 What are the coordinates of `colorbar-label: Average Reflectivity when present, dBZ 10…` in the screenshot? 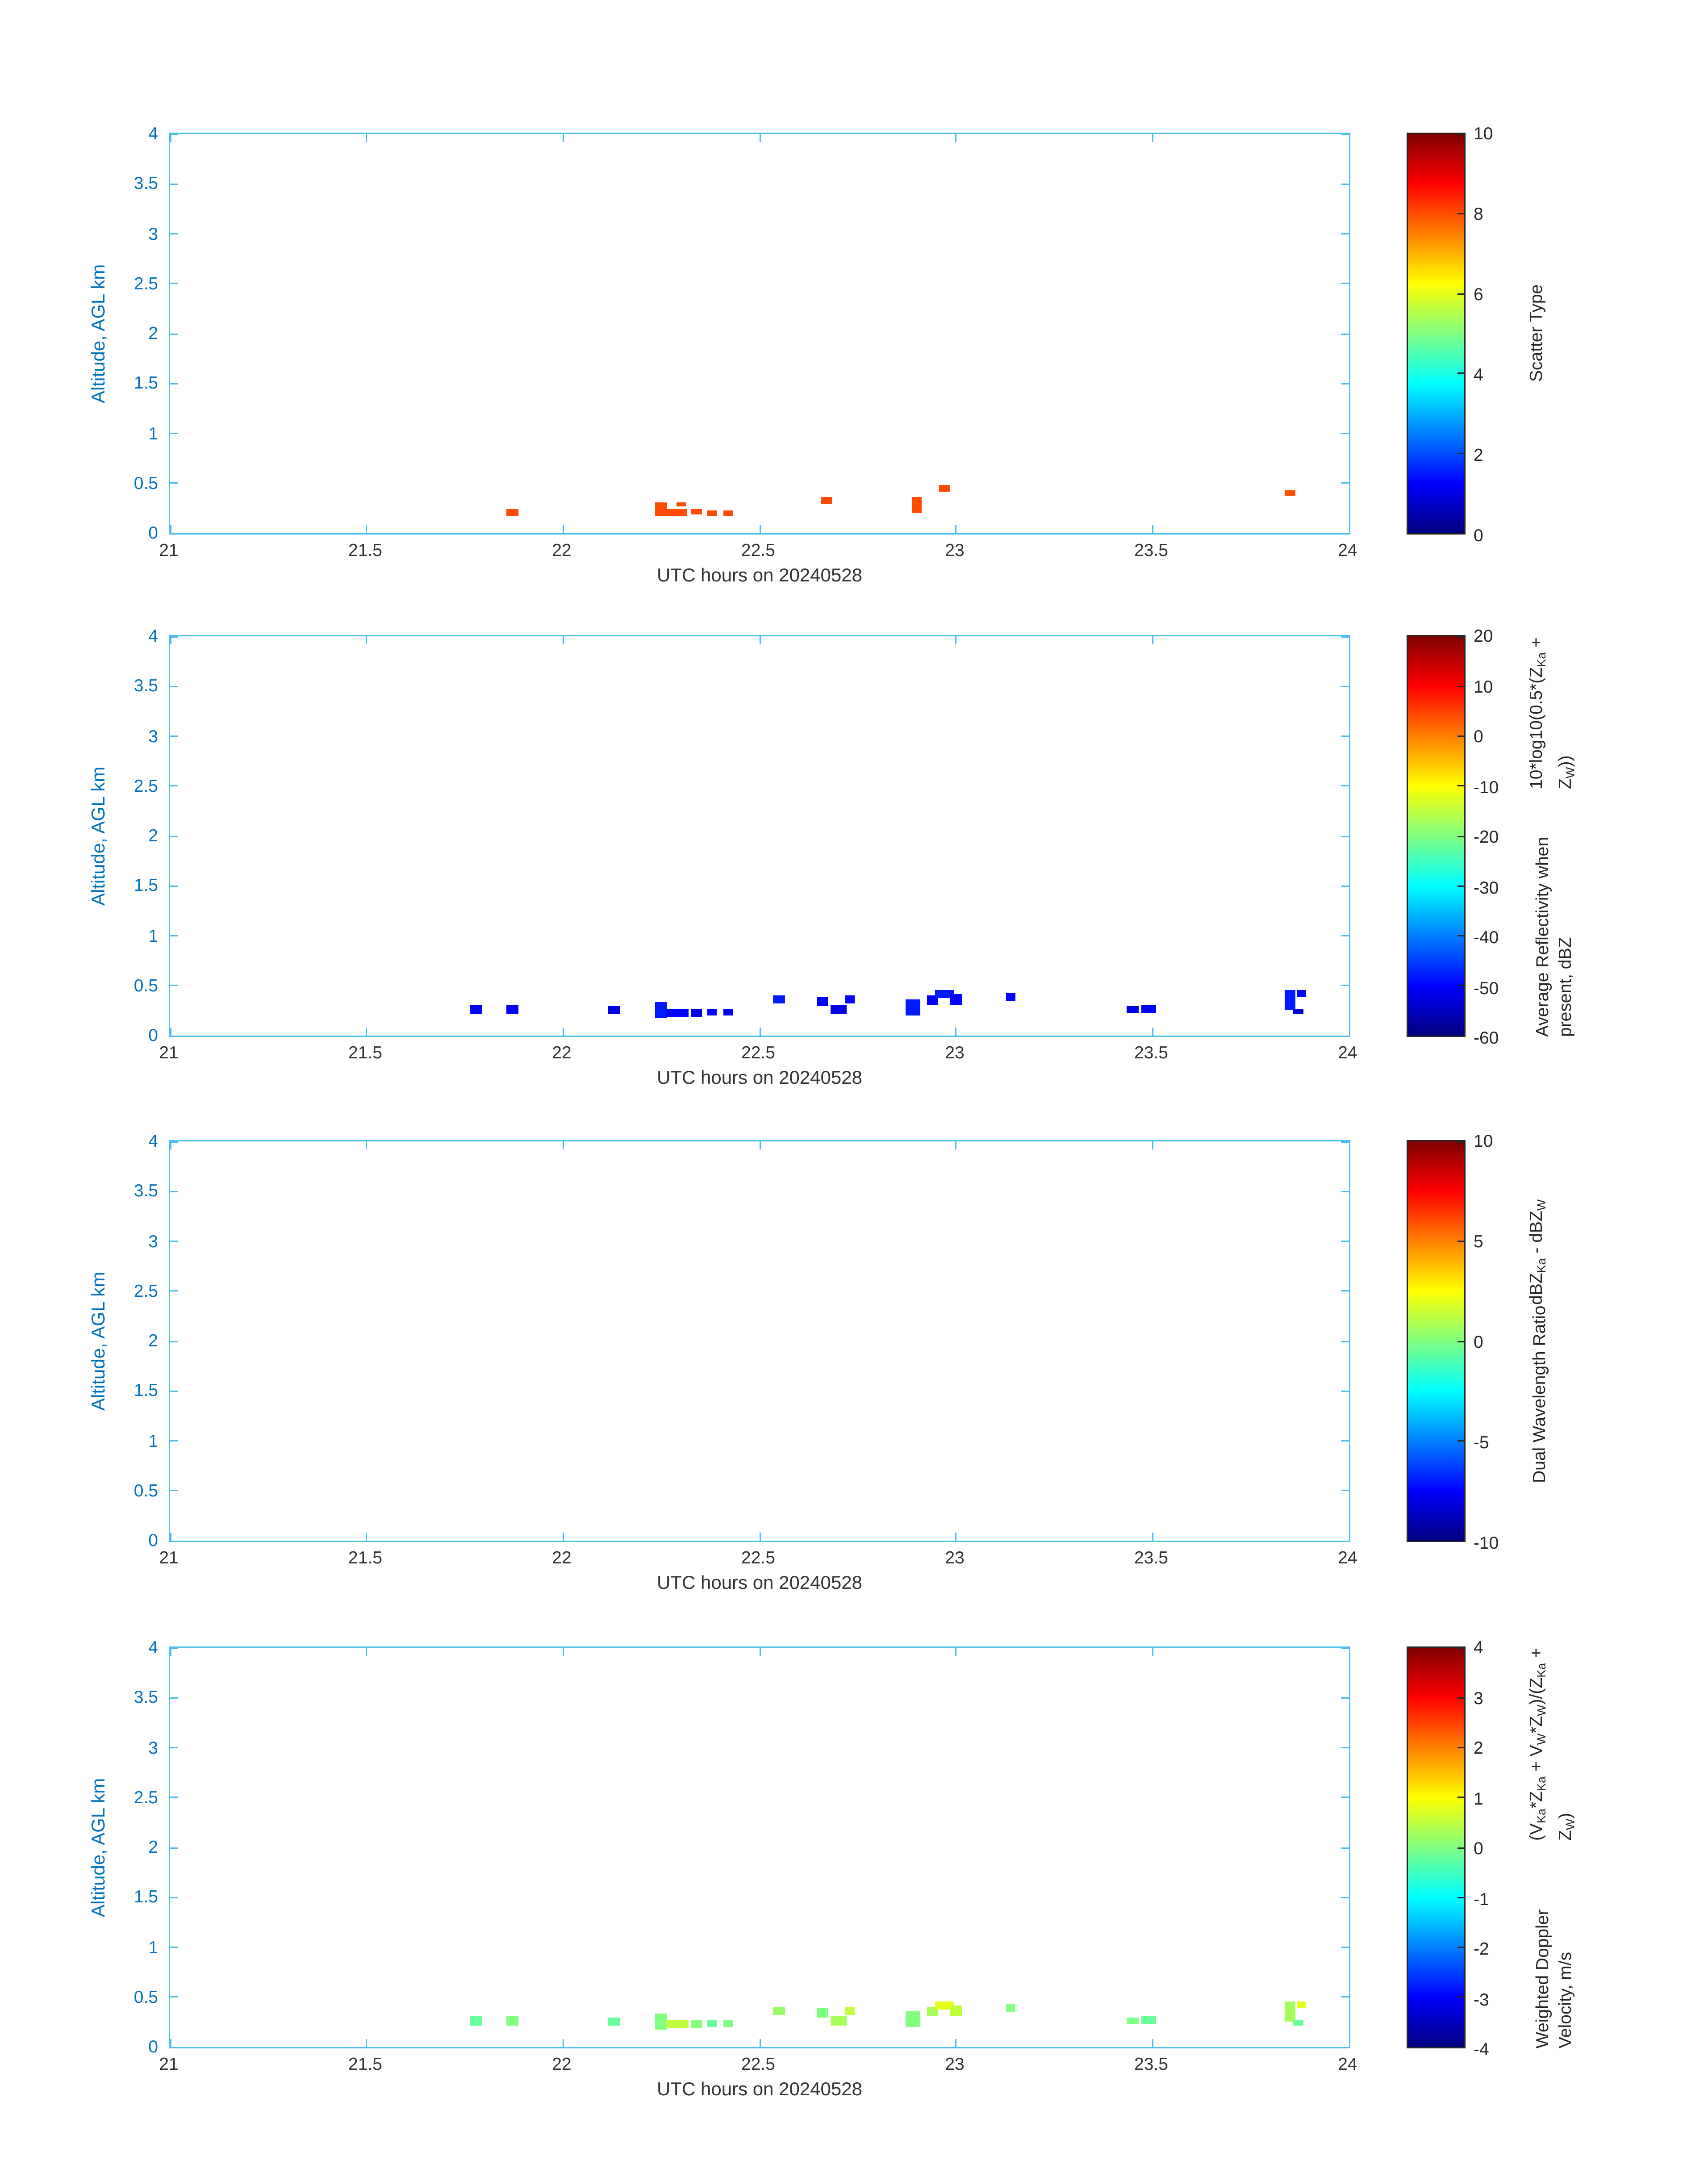 It's located at (1553, 836).